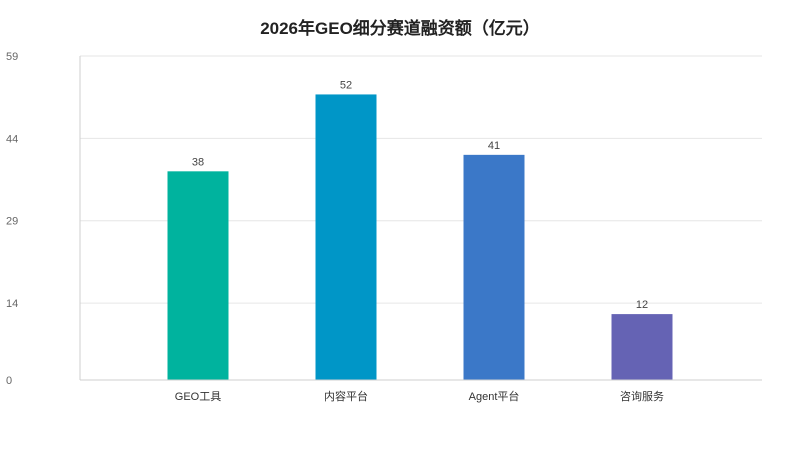  I want to click on y-axis-ticks: 0 14 29 44 59, so click(12, 219).